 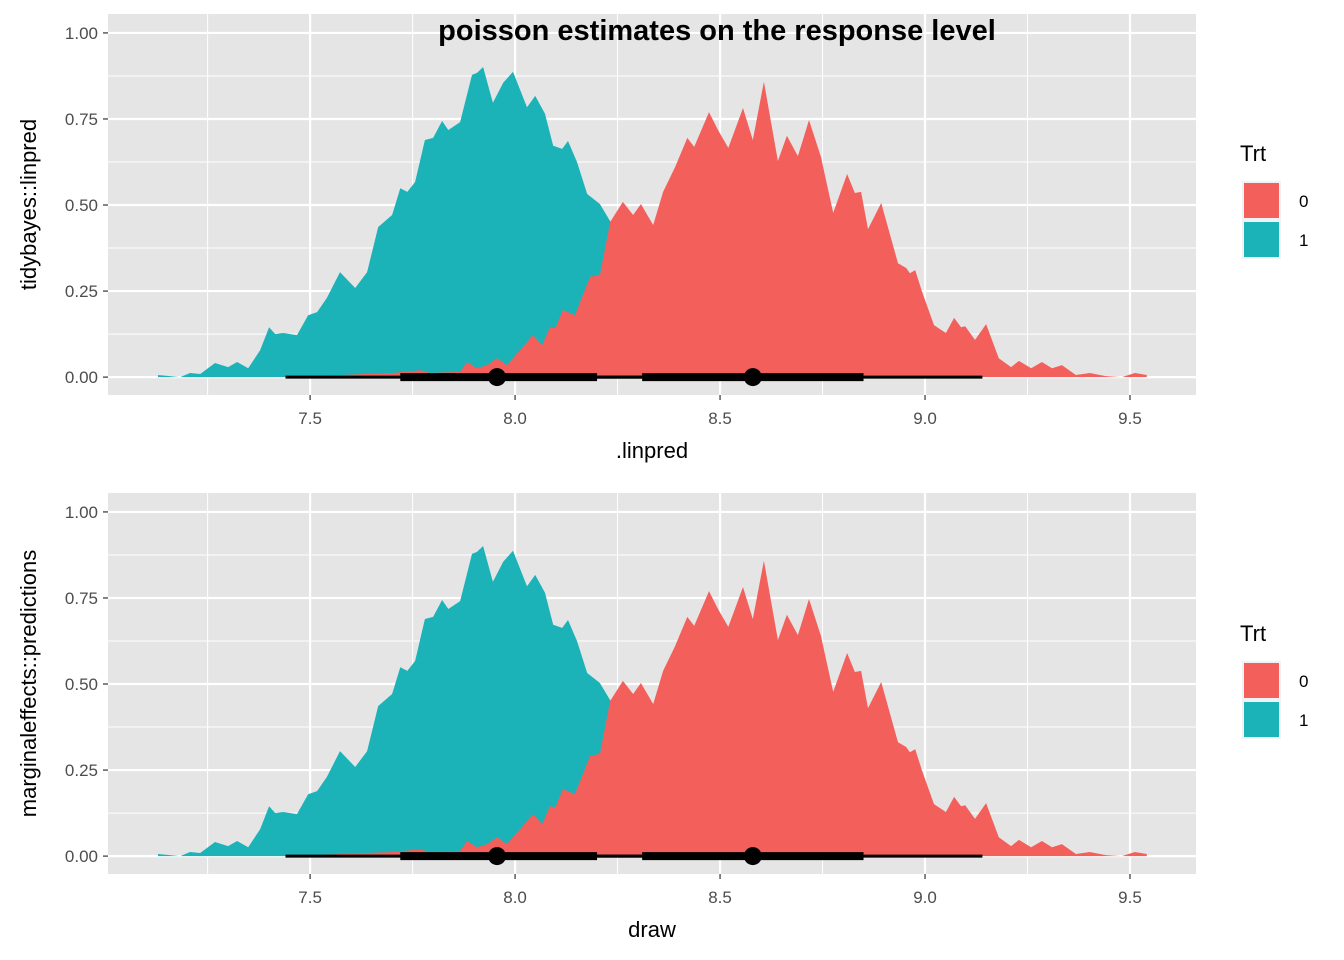 What do you see at coordinates (28, 683) in the screenshot?
I see `y-axis-label: marginaleffects::predictions` at bounding box center [28, 683].